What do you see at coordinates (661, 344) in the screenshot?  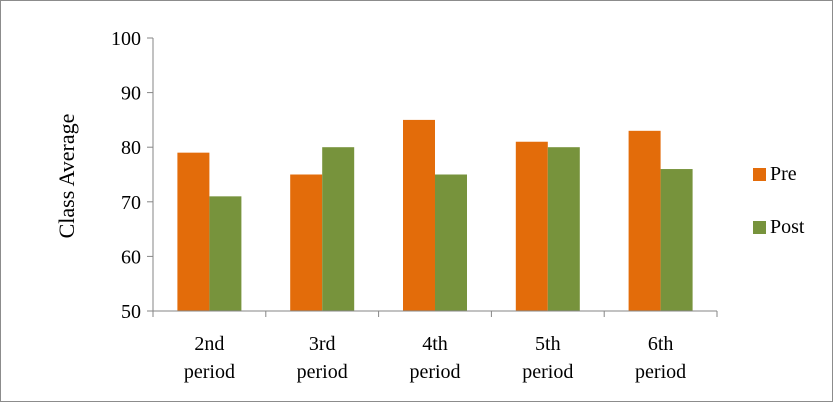 I see `x-tick-label: 6th` at bounding box center [661, 344].